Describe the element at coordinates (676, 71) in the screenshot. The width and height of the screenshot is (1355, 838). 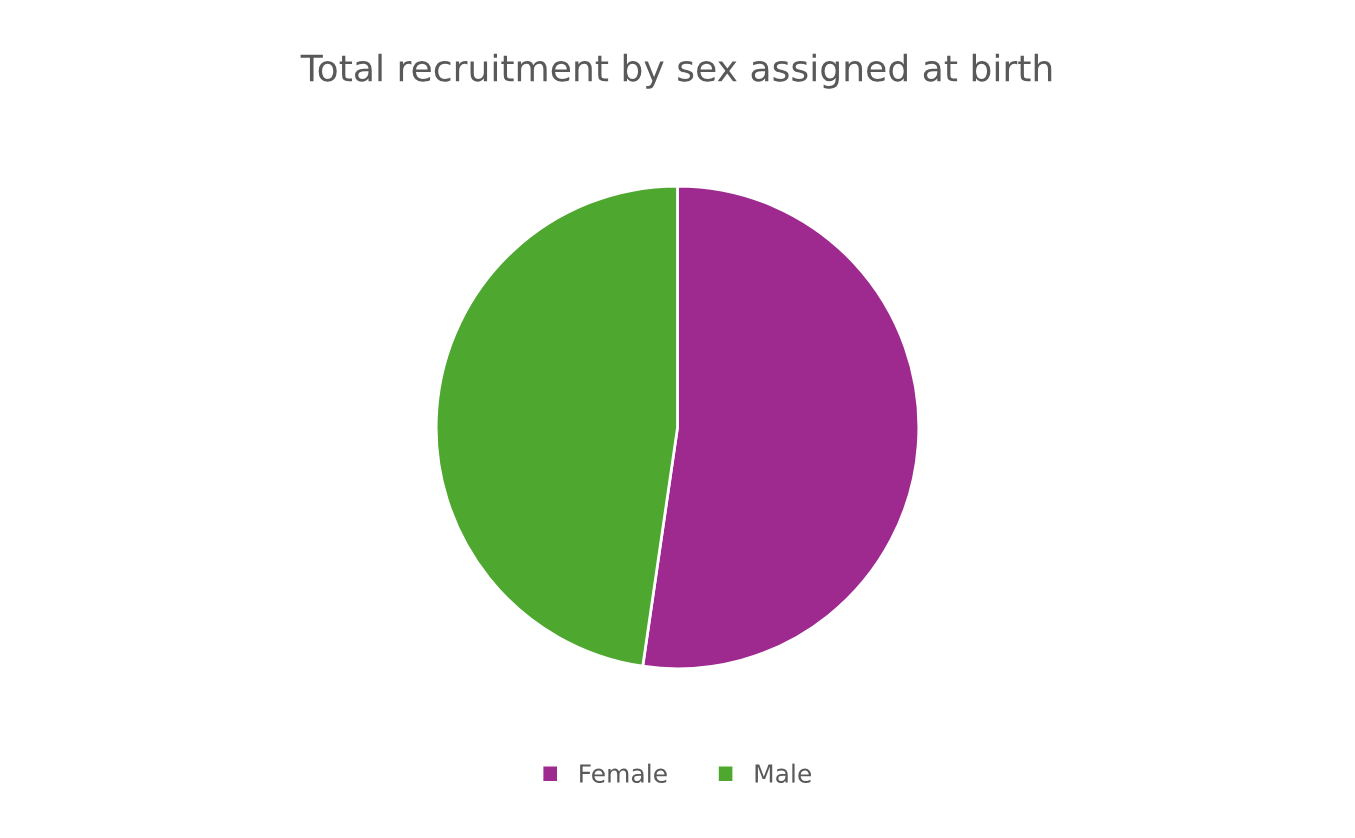
I see `chart-title: Total recruitment by sex assigned at birth` at that location.